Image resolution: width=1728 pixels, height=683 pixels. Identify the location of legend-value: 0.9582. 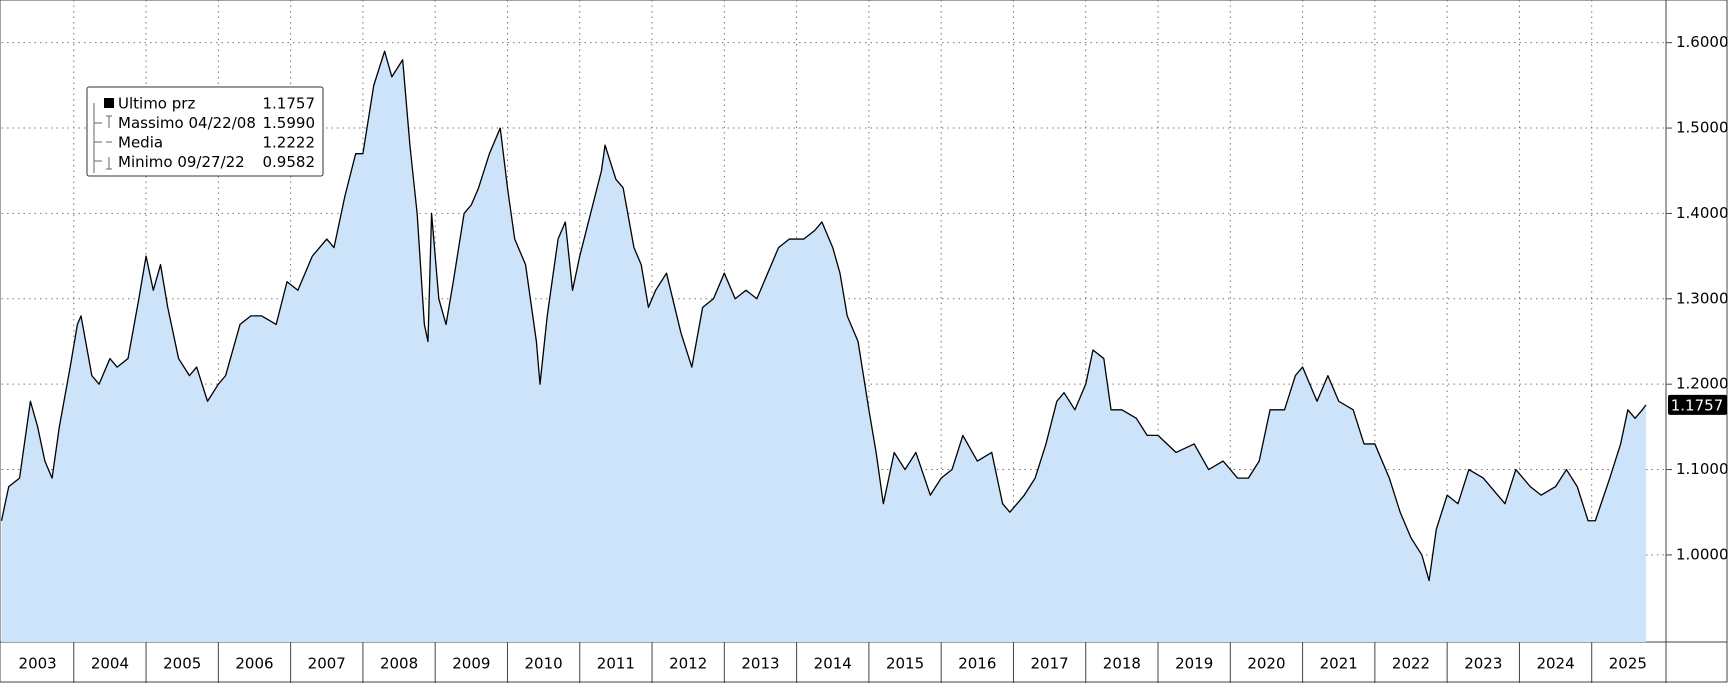
(289, 162).